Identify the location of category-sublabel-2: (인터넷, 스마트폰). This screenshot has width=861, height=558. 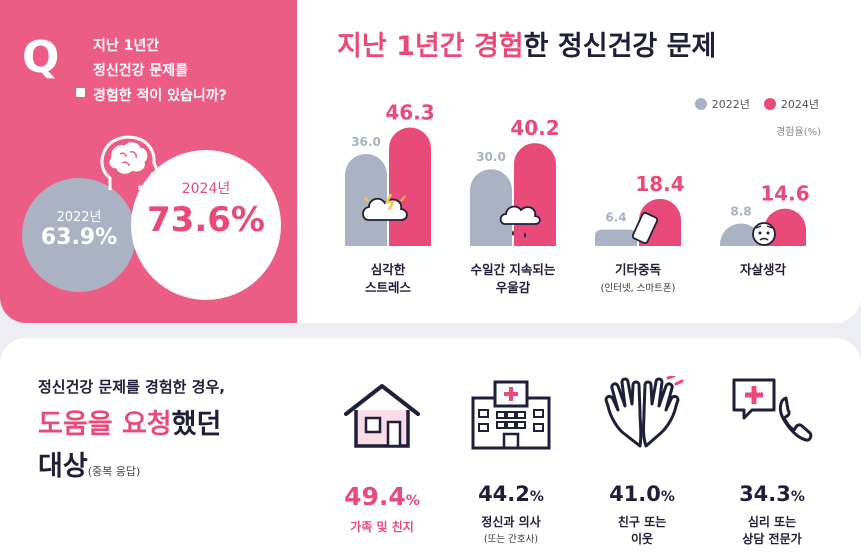
(638, 288).